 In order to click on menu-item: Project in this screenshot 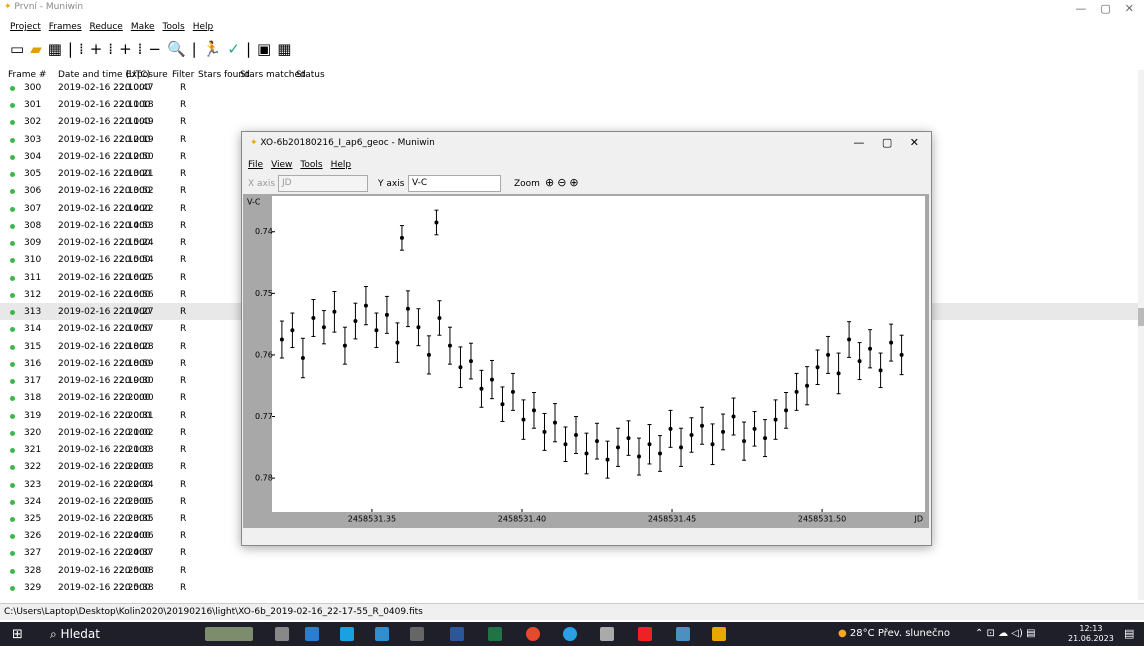, I will do `click(25, 27)`.